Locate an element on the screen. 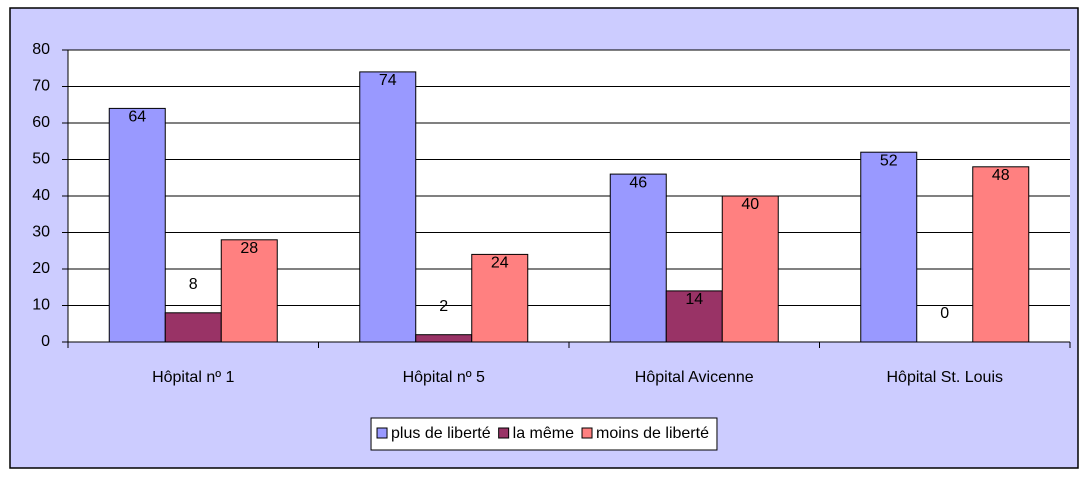 The image size is (1084, 477). data-label: 0 is located at coordinates (944, 313).